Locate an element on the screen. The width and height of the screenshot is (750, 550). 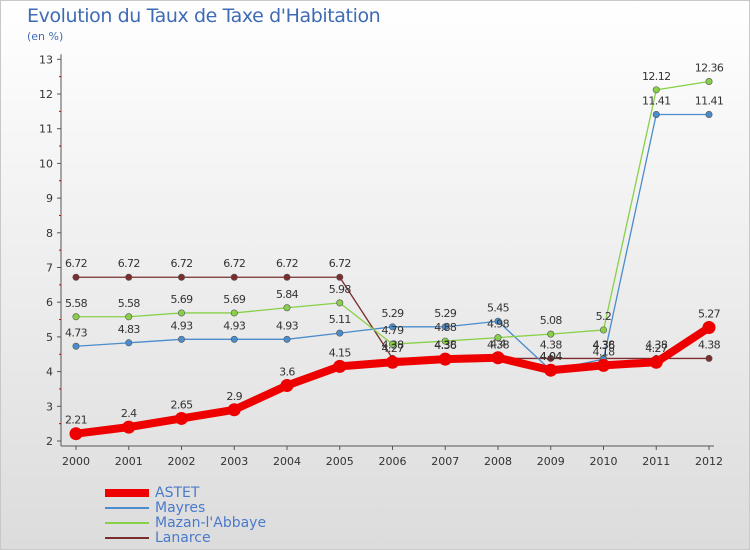
data-label: 2.4 is located at coordinates (129, 413).